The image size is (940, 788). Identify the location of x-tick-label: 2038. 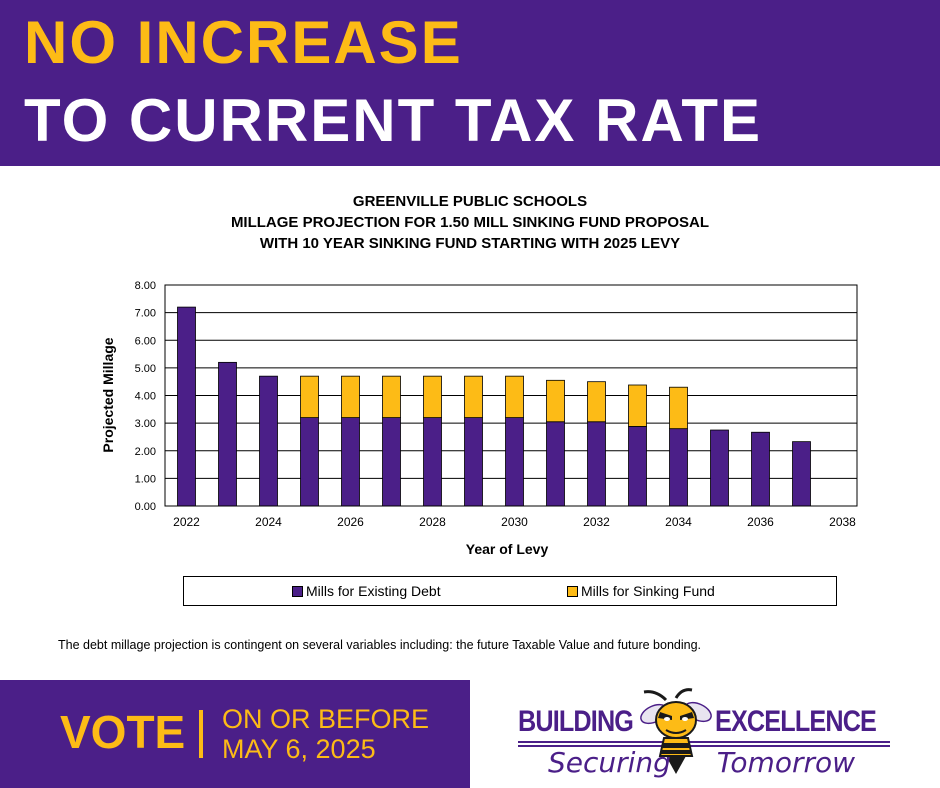
(842, 522).